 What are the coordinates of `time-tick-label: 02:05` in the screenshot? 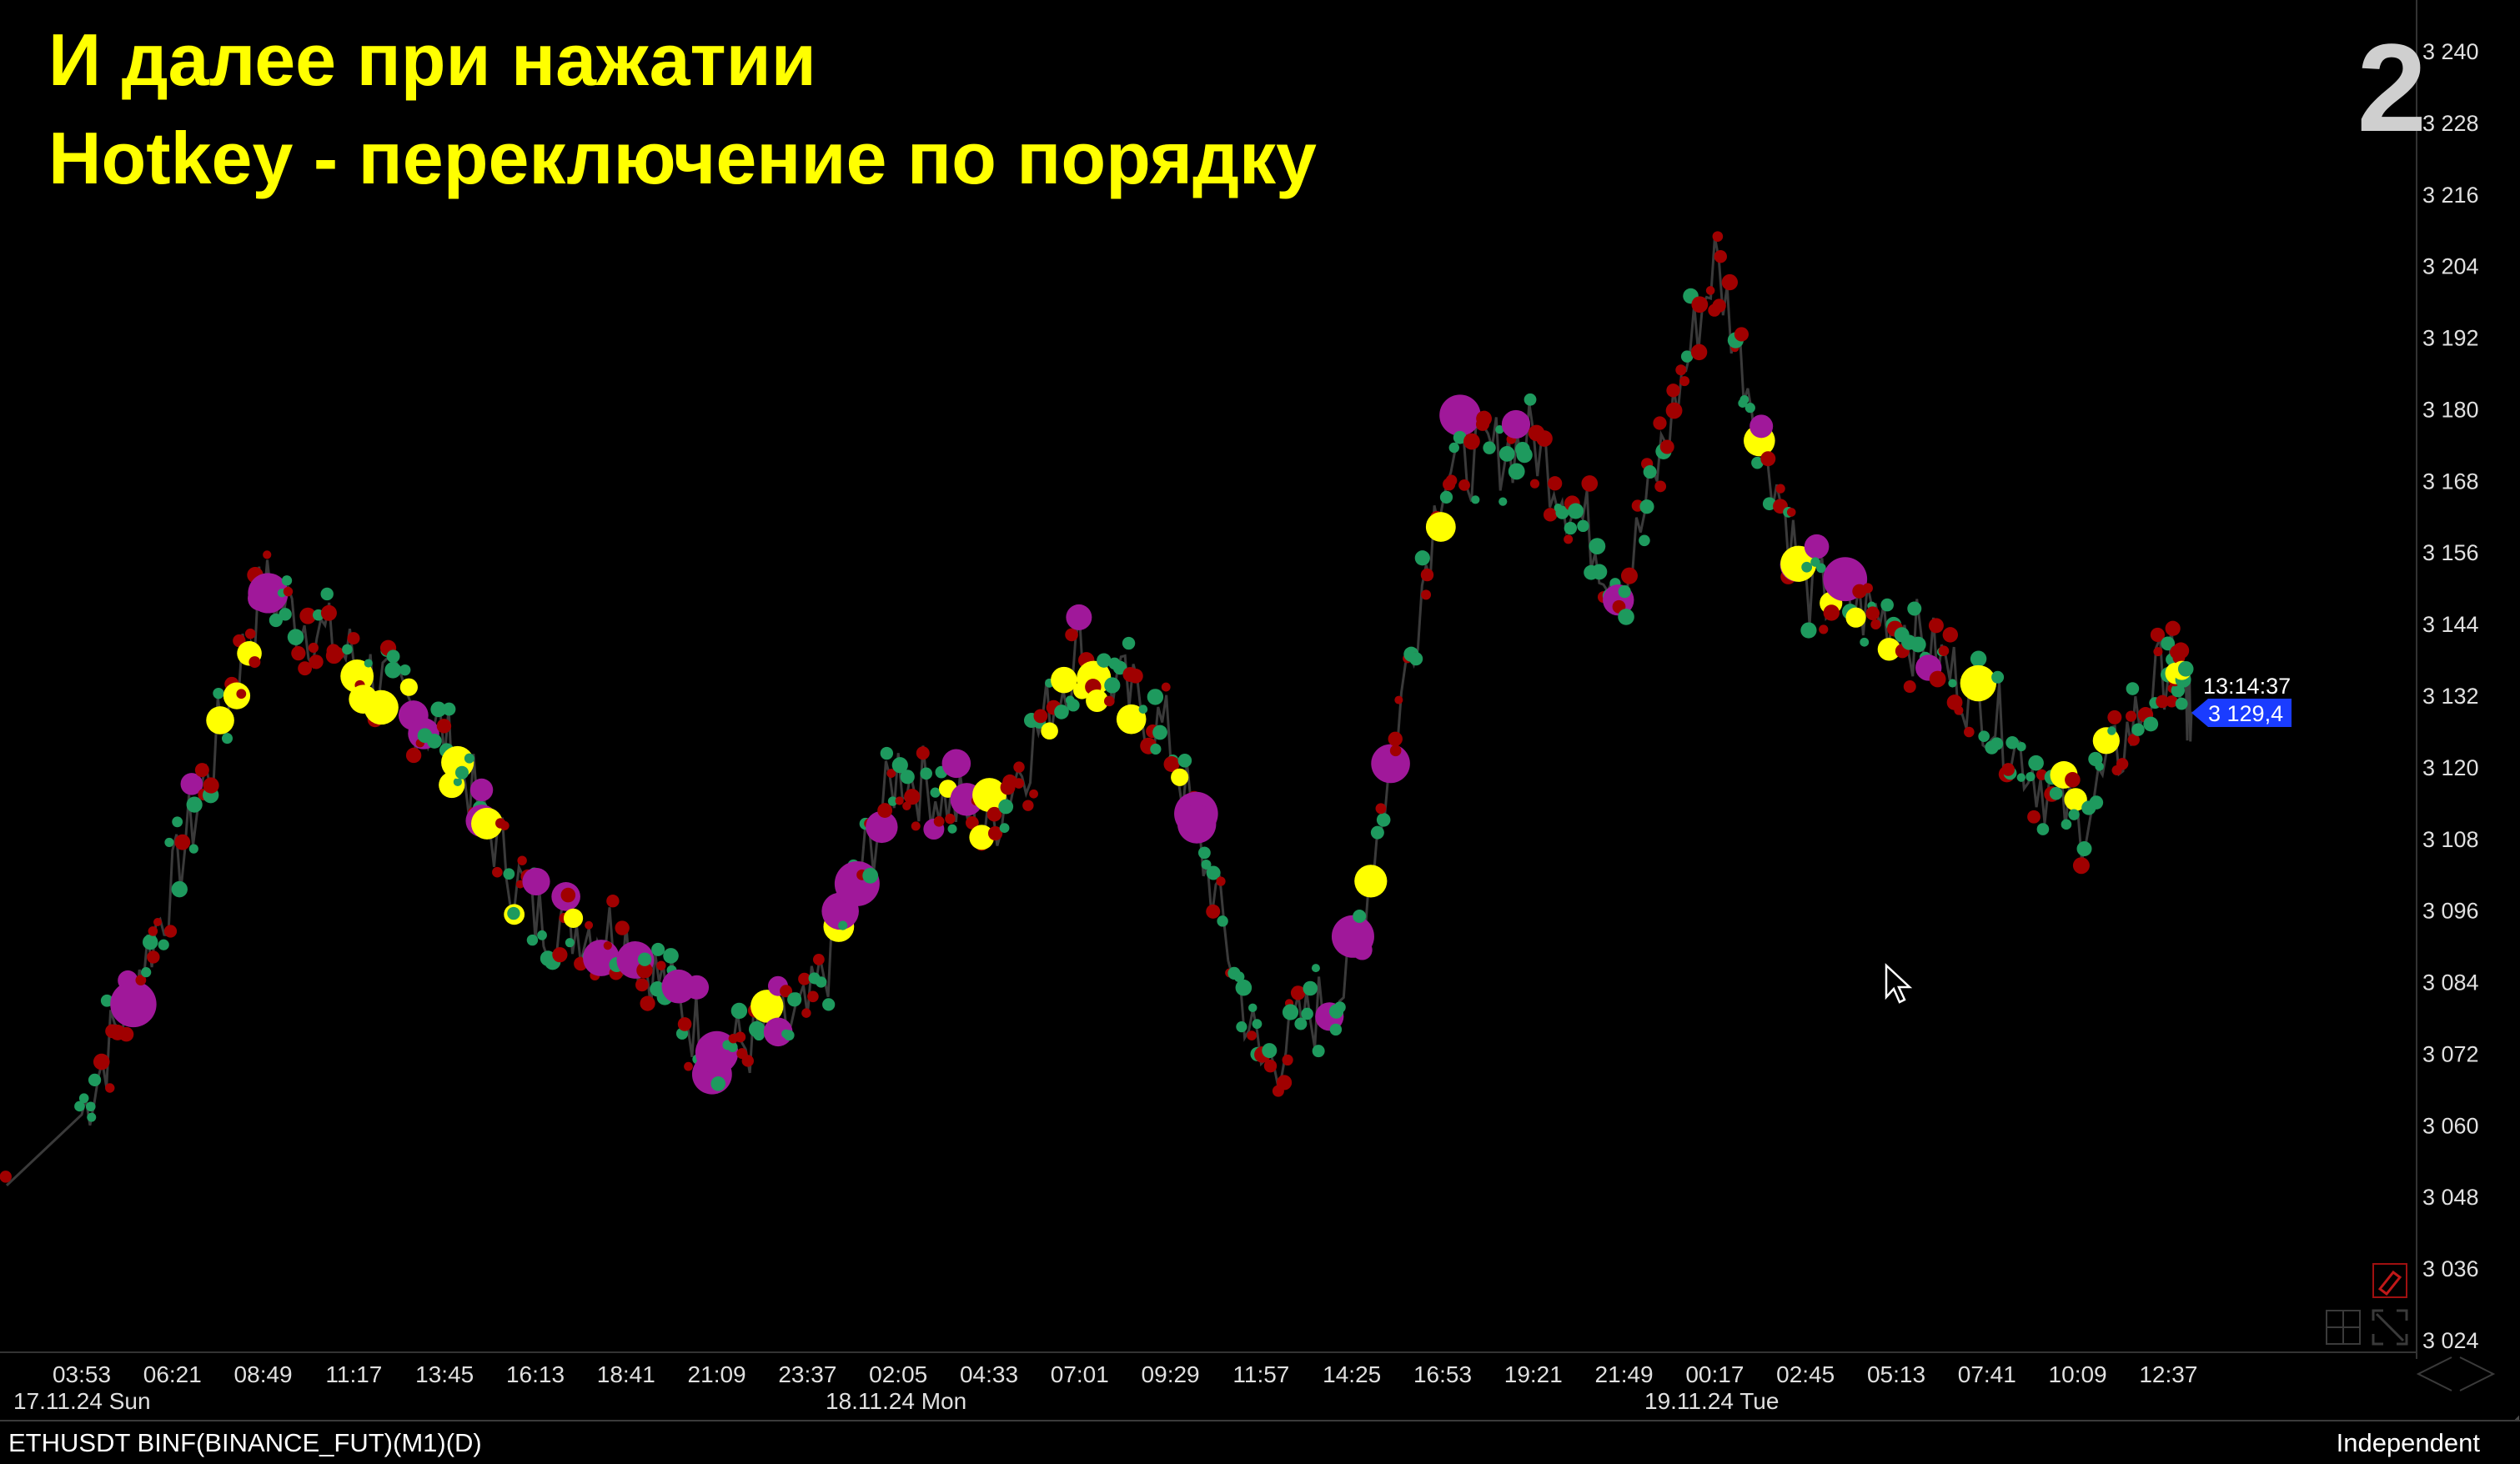 It's located at (898, 1374).